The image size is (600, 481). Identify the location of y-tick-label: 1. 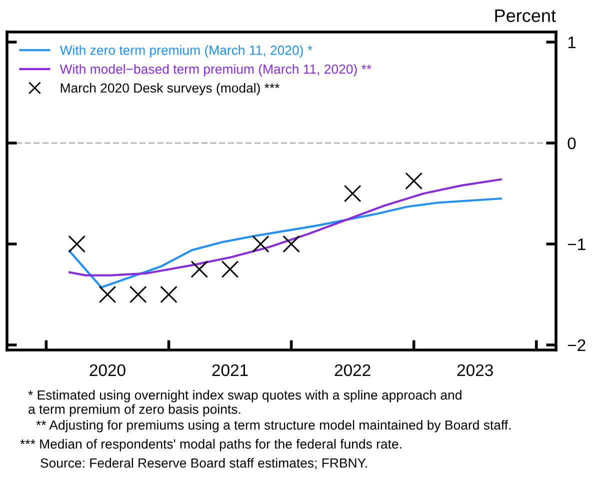
(572, 42).